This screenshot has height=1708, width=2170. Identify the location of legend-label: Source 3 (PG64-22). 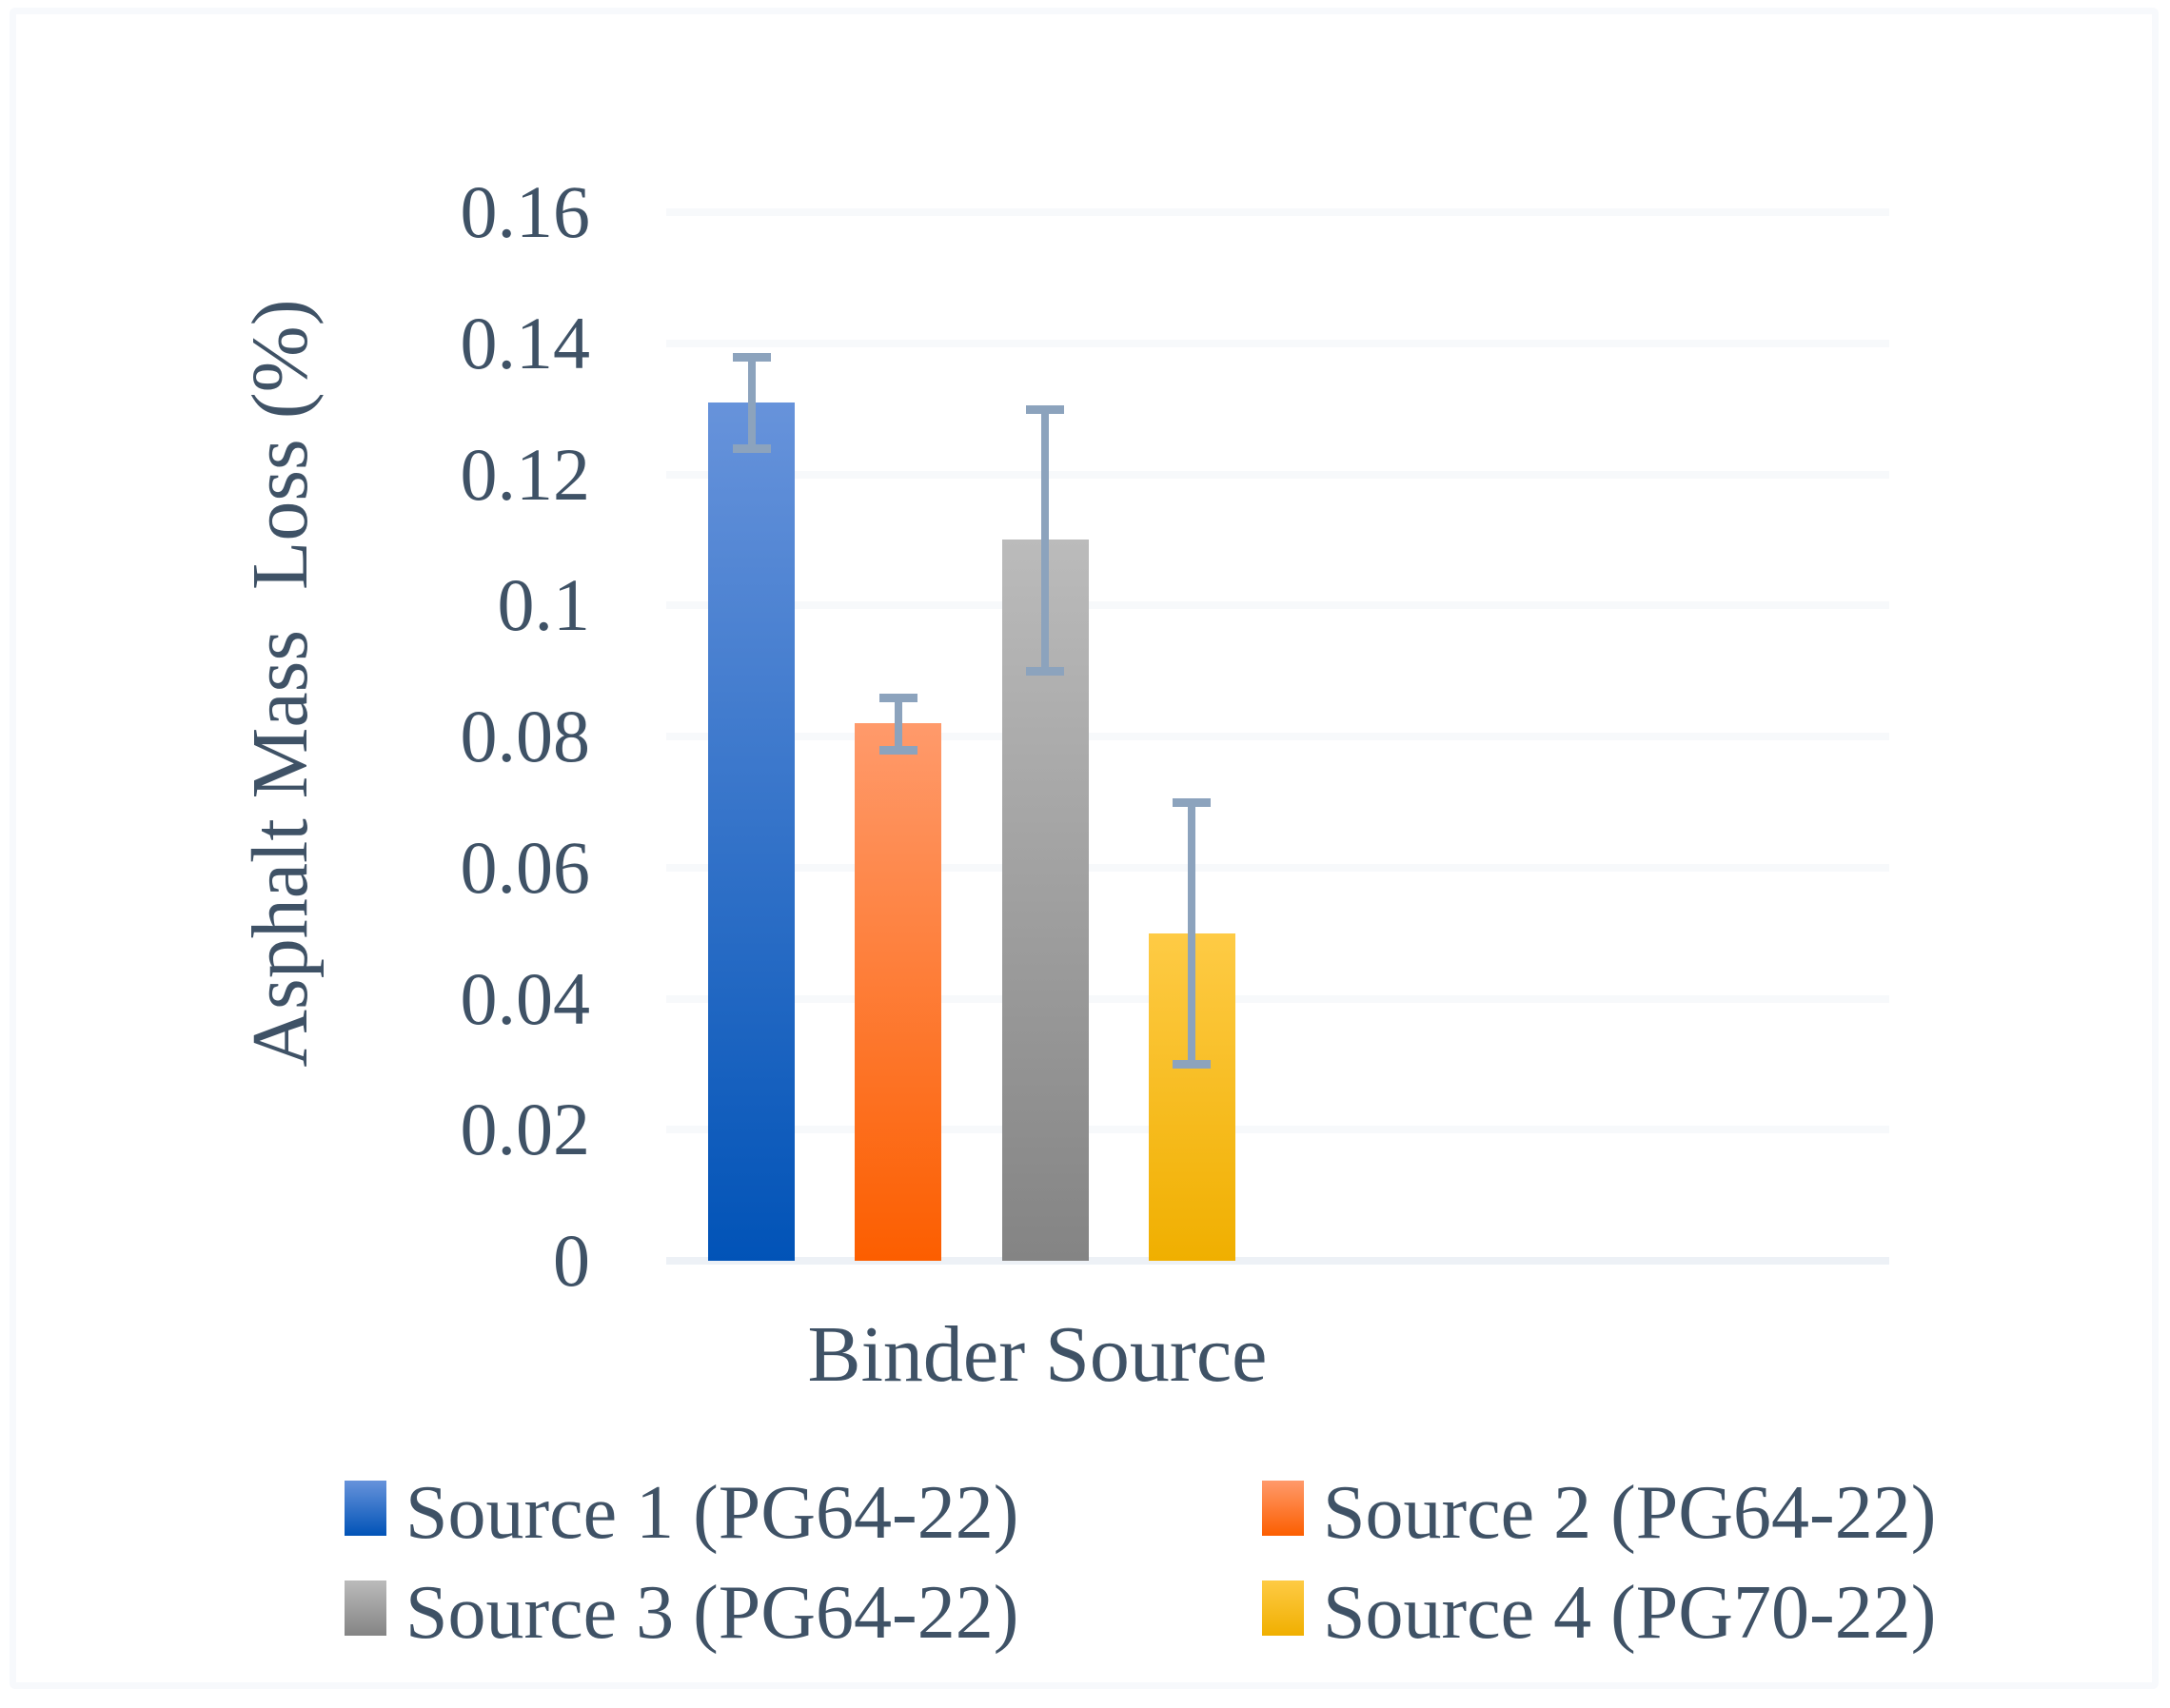
(712, 1613).